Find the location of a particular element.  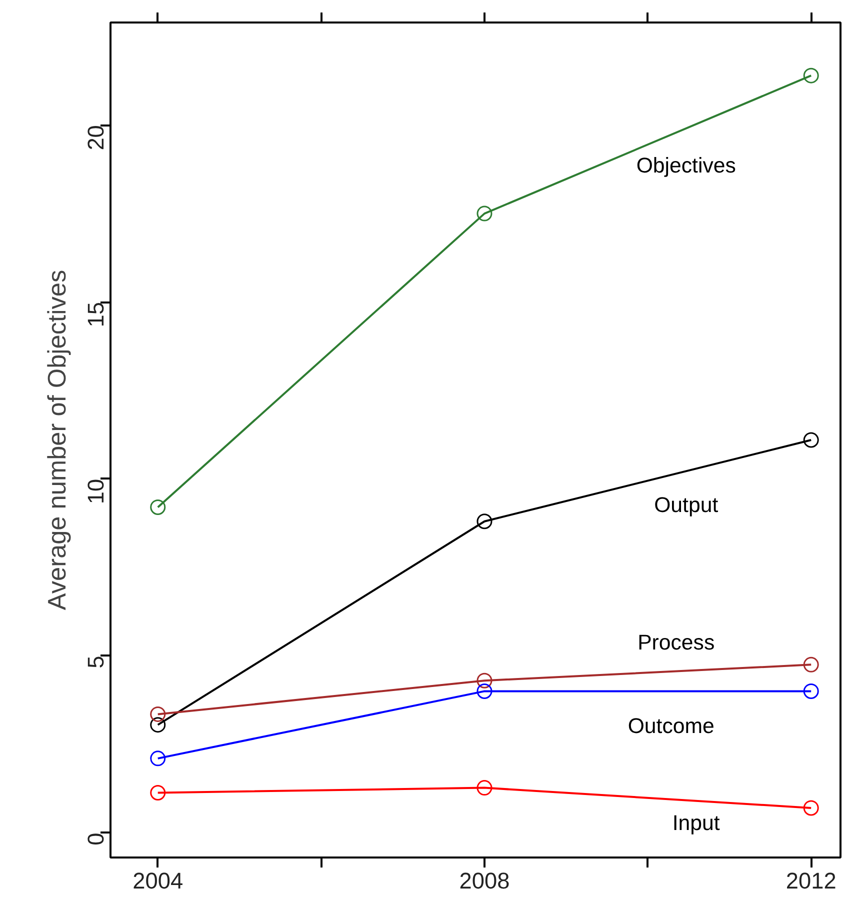

series-label: Input is located at coordinates (696, 822).